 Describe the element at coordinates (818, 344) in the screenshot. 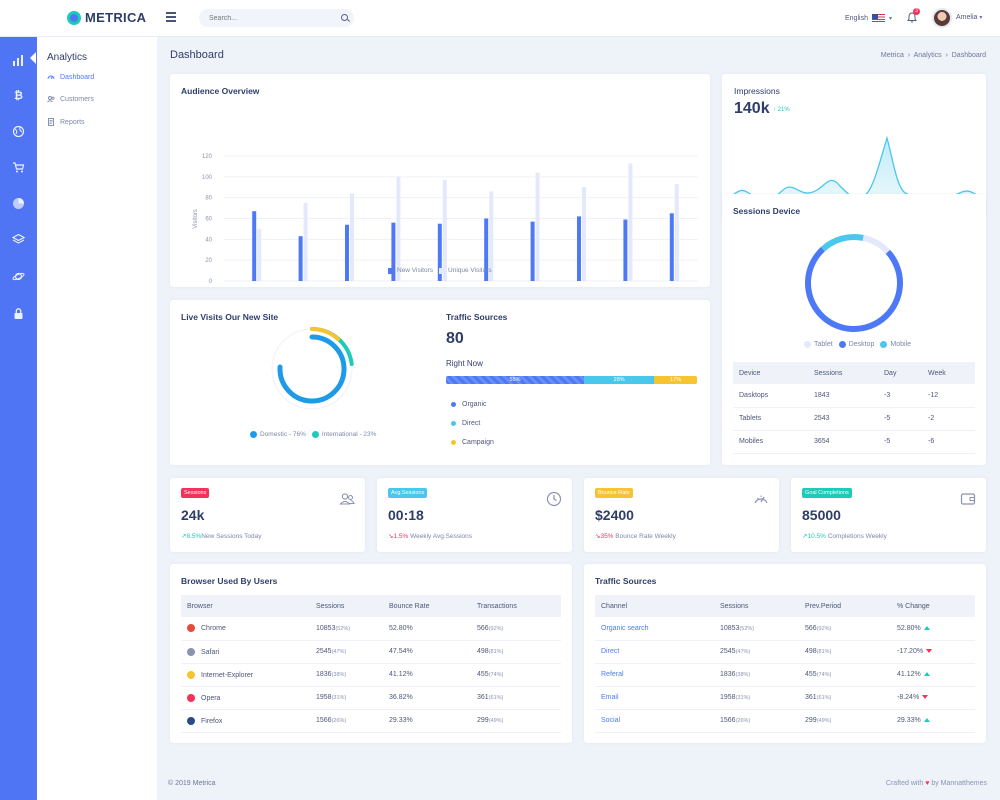

I see `legend-tablet: Tablet` at that location.